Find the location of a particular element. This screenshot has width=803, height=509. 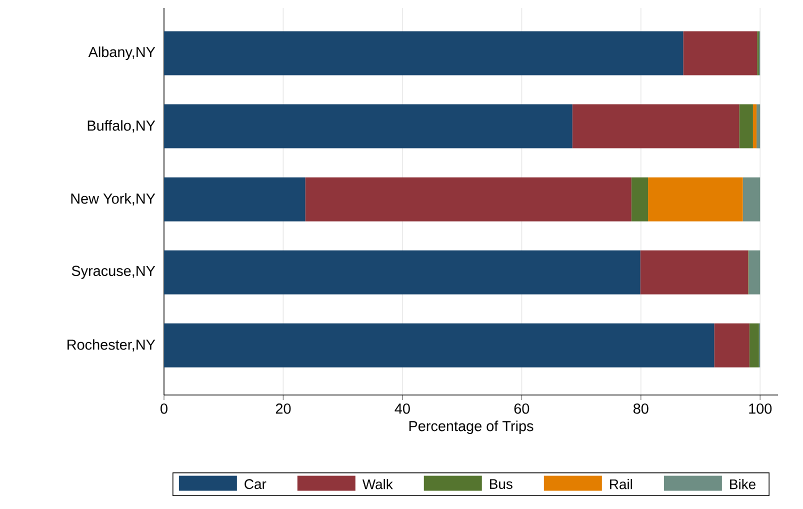

x-tick-label: 40 is located at coordinates (402, 409).